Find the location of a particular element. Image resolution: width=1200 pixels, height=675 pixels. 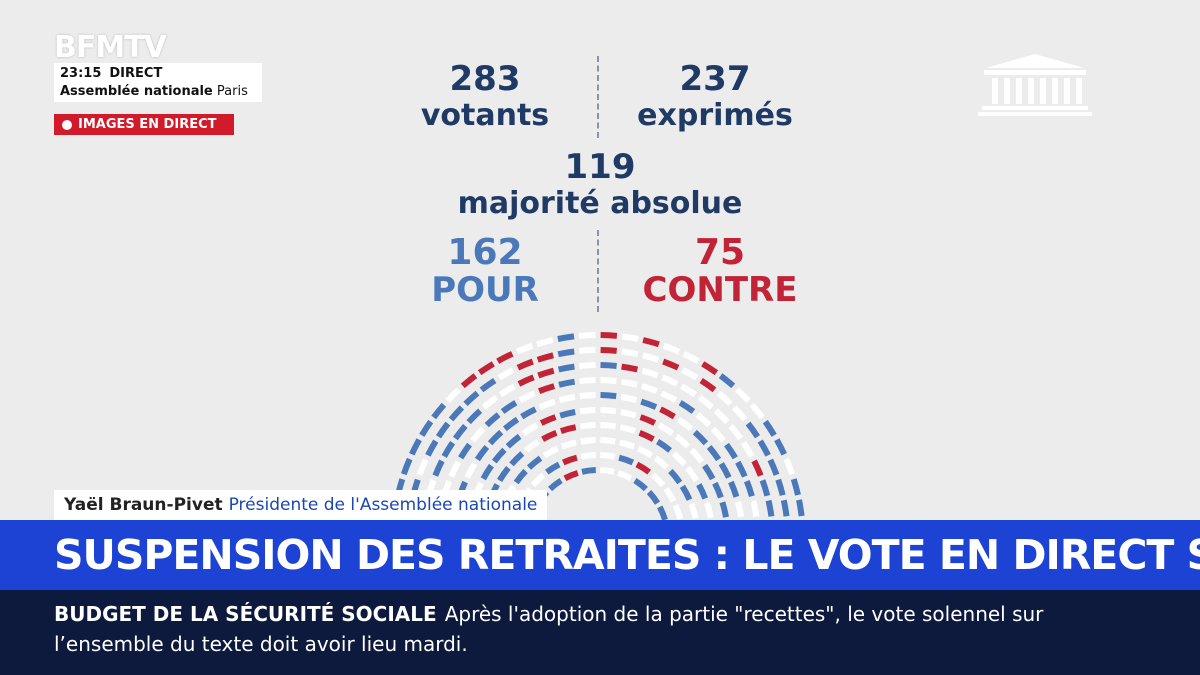

contre-stat: 75 CONTRE is located at coordinates (720, 272).